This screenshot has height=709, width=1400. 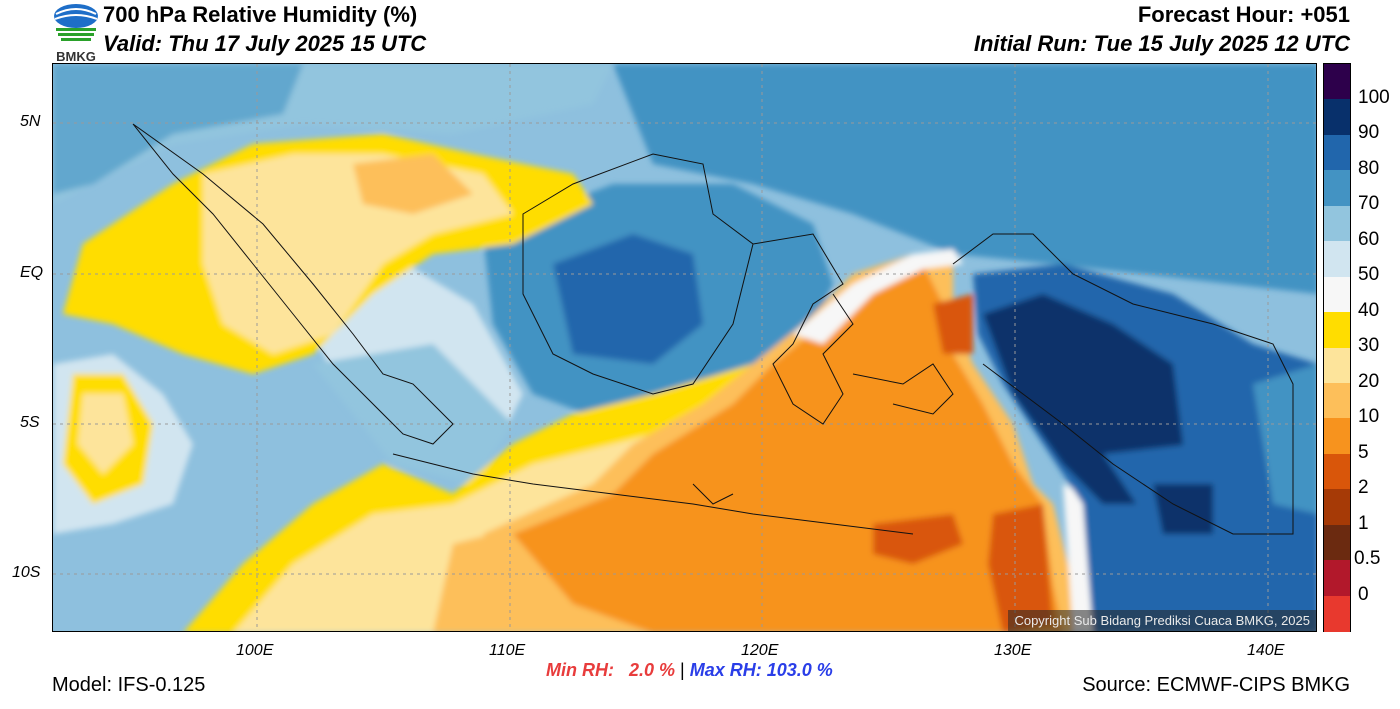 What do you see at coordinates (1369, 168) in the screenshot?
I see `colorbar-label: 80` at bounding box center [1369, 168].